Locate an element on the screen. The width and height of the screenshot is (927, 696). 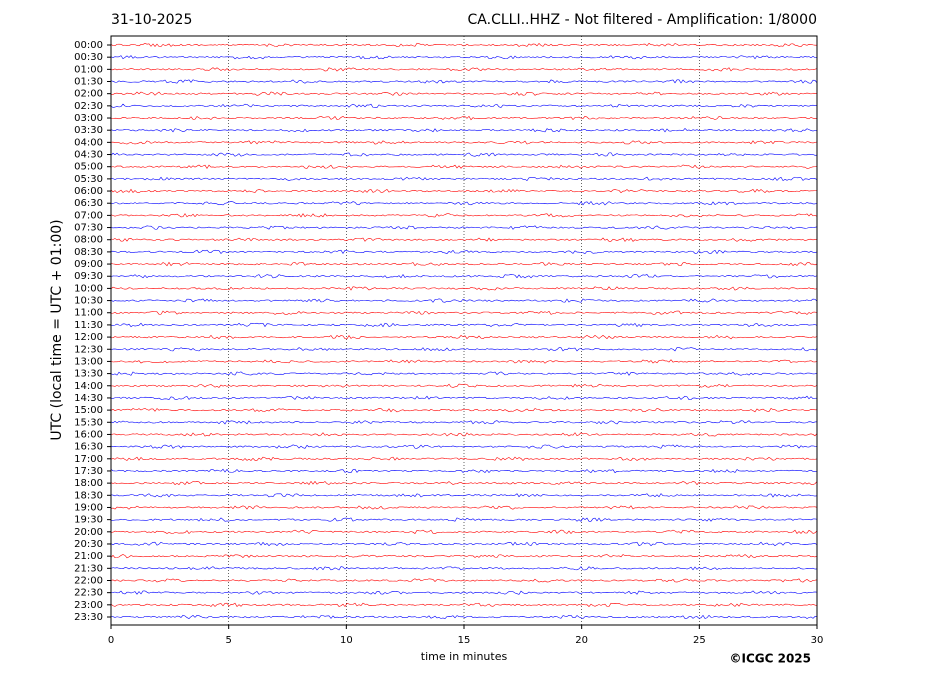
y-tick-label: 09:00 is located at coordinates (88, 264).